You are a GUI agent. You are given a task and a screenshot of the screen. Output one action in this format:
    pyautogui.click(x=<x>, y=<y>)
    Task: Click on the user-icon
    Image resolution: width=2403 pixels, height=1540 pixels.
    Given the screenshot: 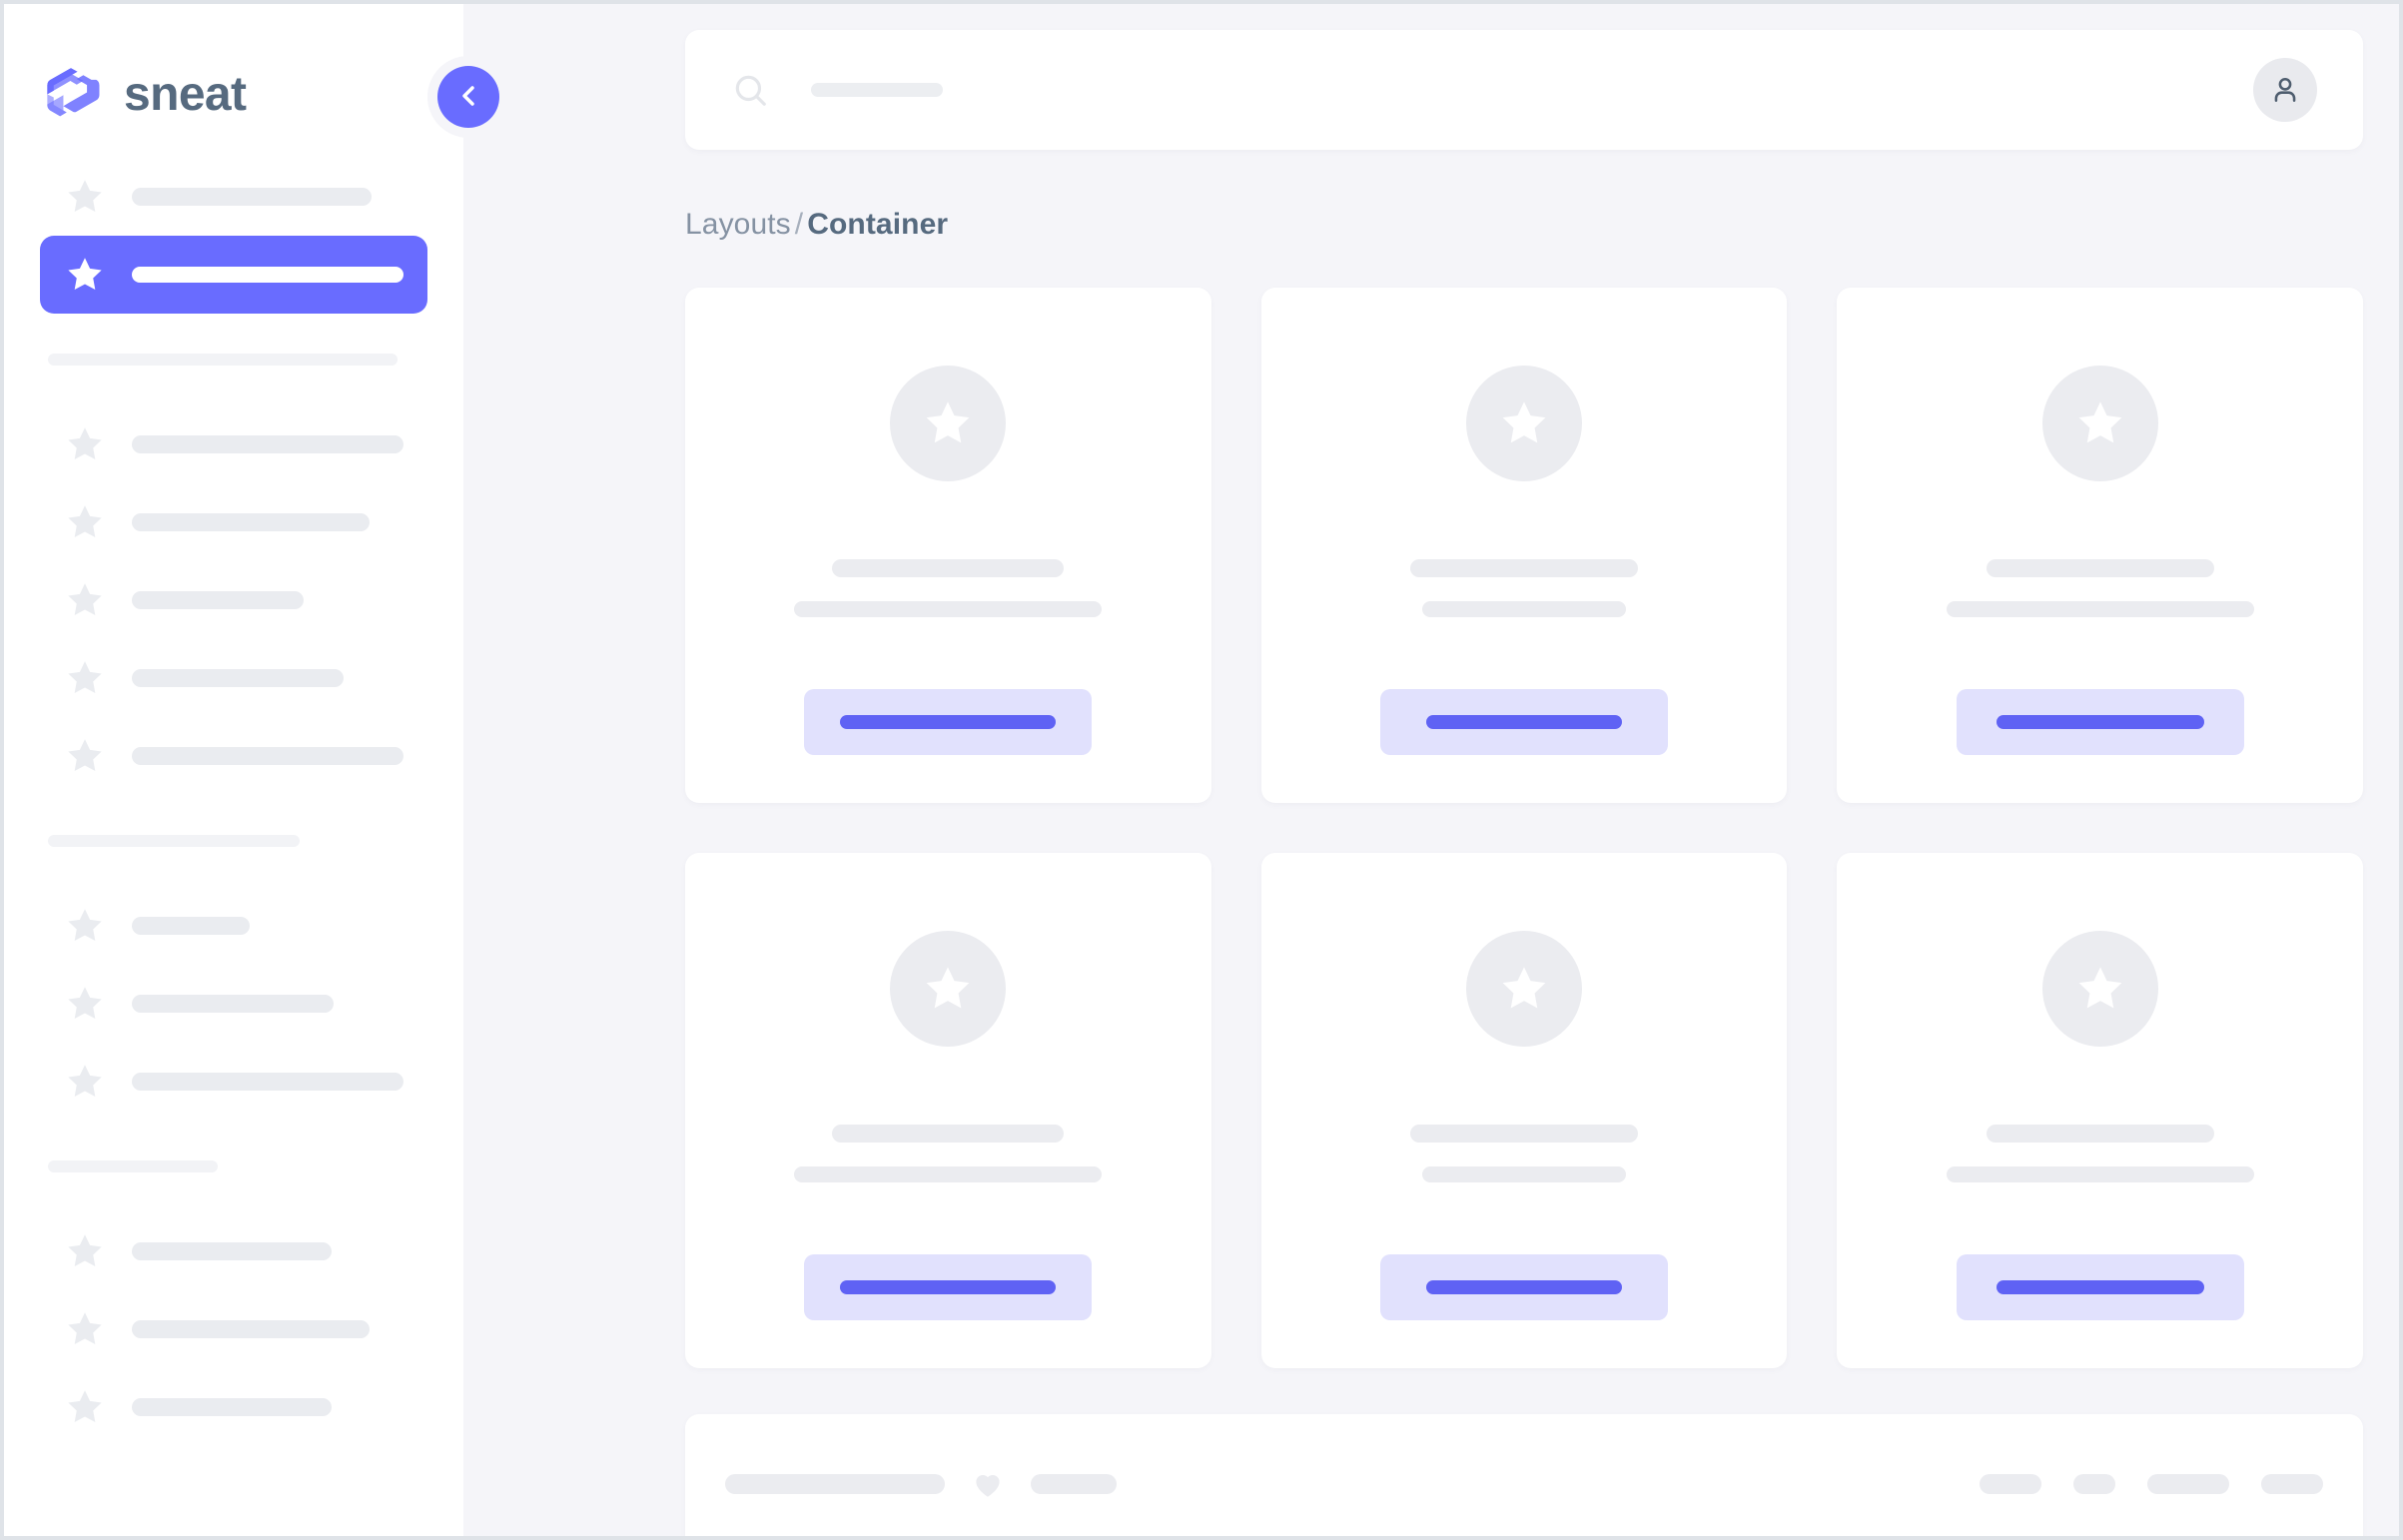 What is the action you would take?
    pyautogui.click(x=2285, y=90)
    